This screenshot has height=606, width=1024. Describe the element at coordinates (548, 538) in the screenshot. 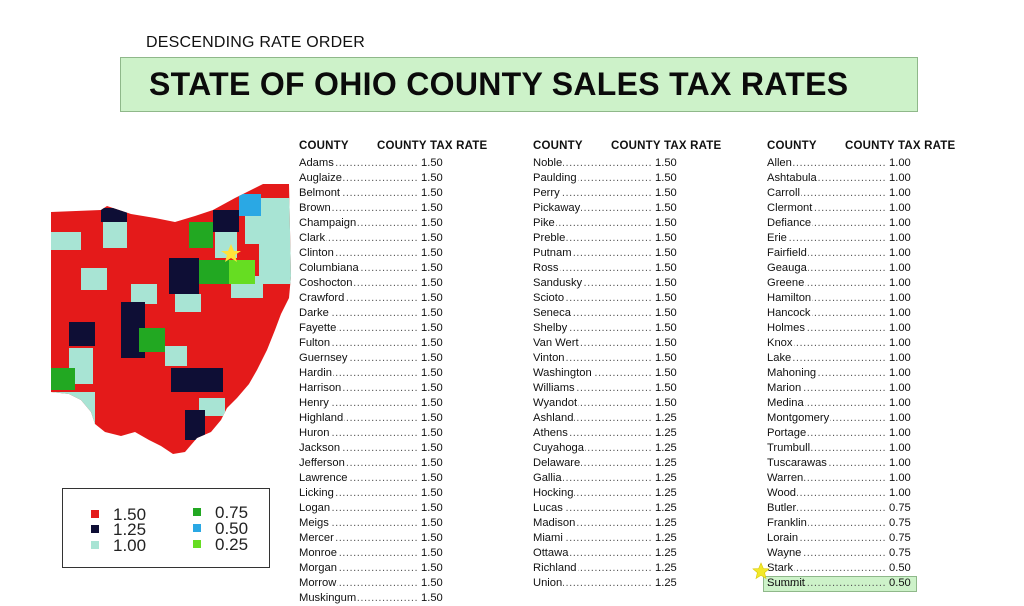

I see `county-name: Miami` at that location.